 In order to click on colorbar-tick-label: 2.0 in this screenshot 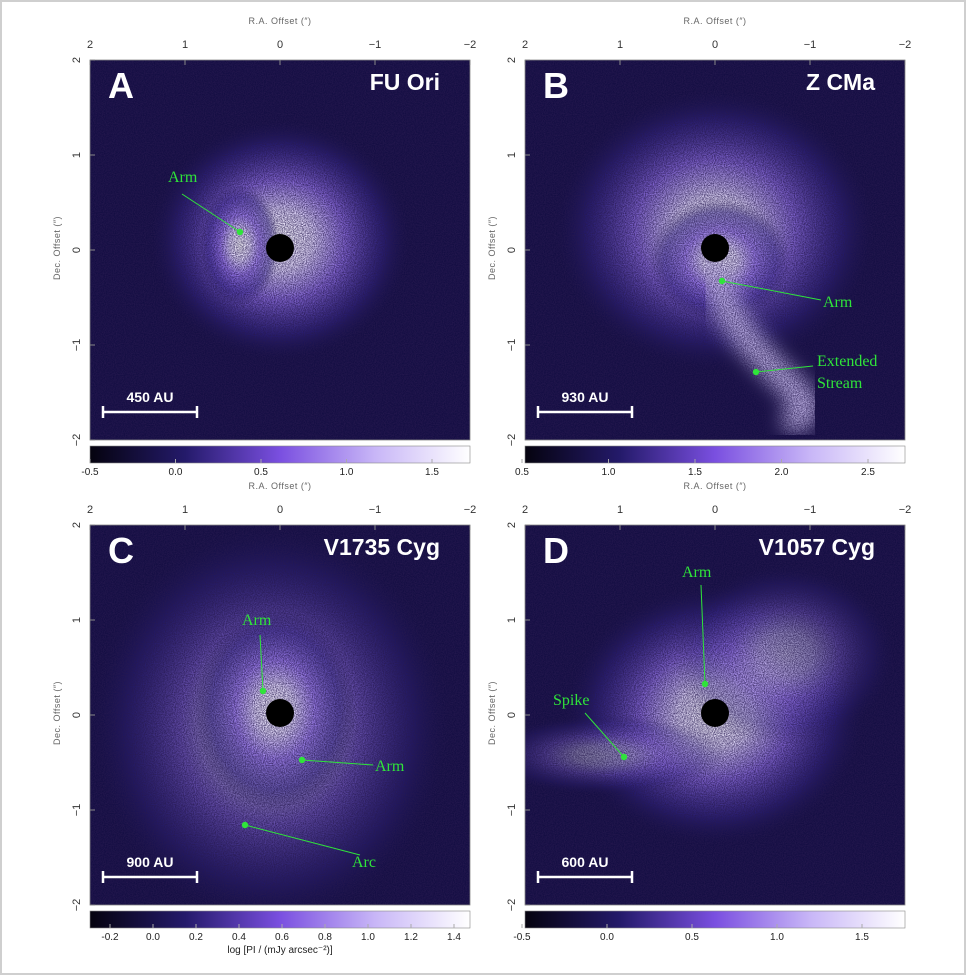, I will do `click(782, 472)`.